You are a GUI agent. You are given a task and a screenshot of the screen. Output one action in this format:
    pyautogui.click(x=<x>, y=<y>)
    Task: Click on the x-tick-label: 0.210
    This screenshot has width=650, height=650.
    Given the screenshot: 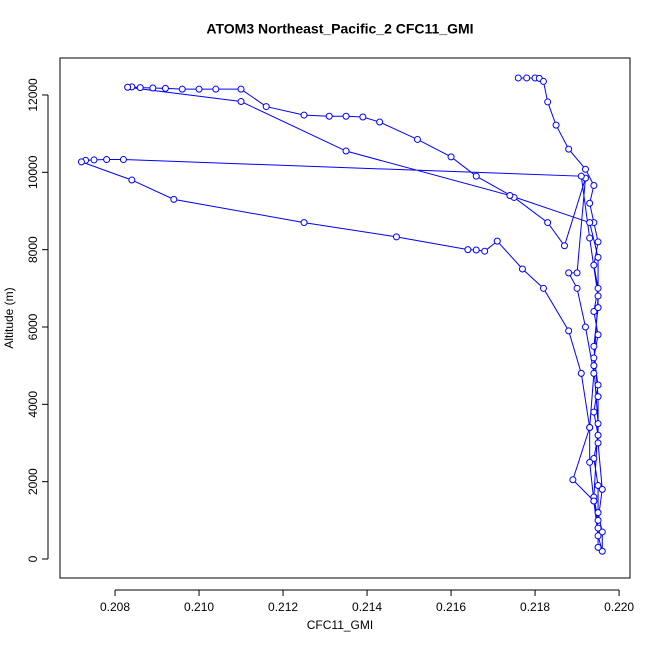 What is the action you would take?
    pyautogui.click(x=199, y=607)
    